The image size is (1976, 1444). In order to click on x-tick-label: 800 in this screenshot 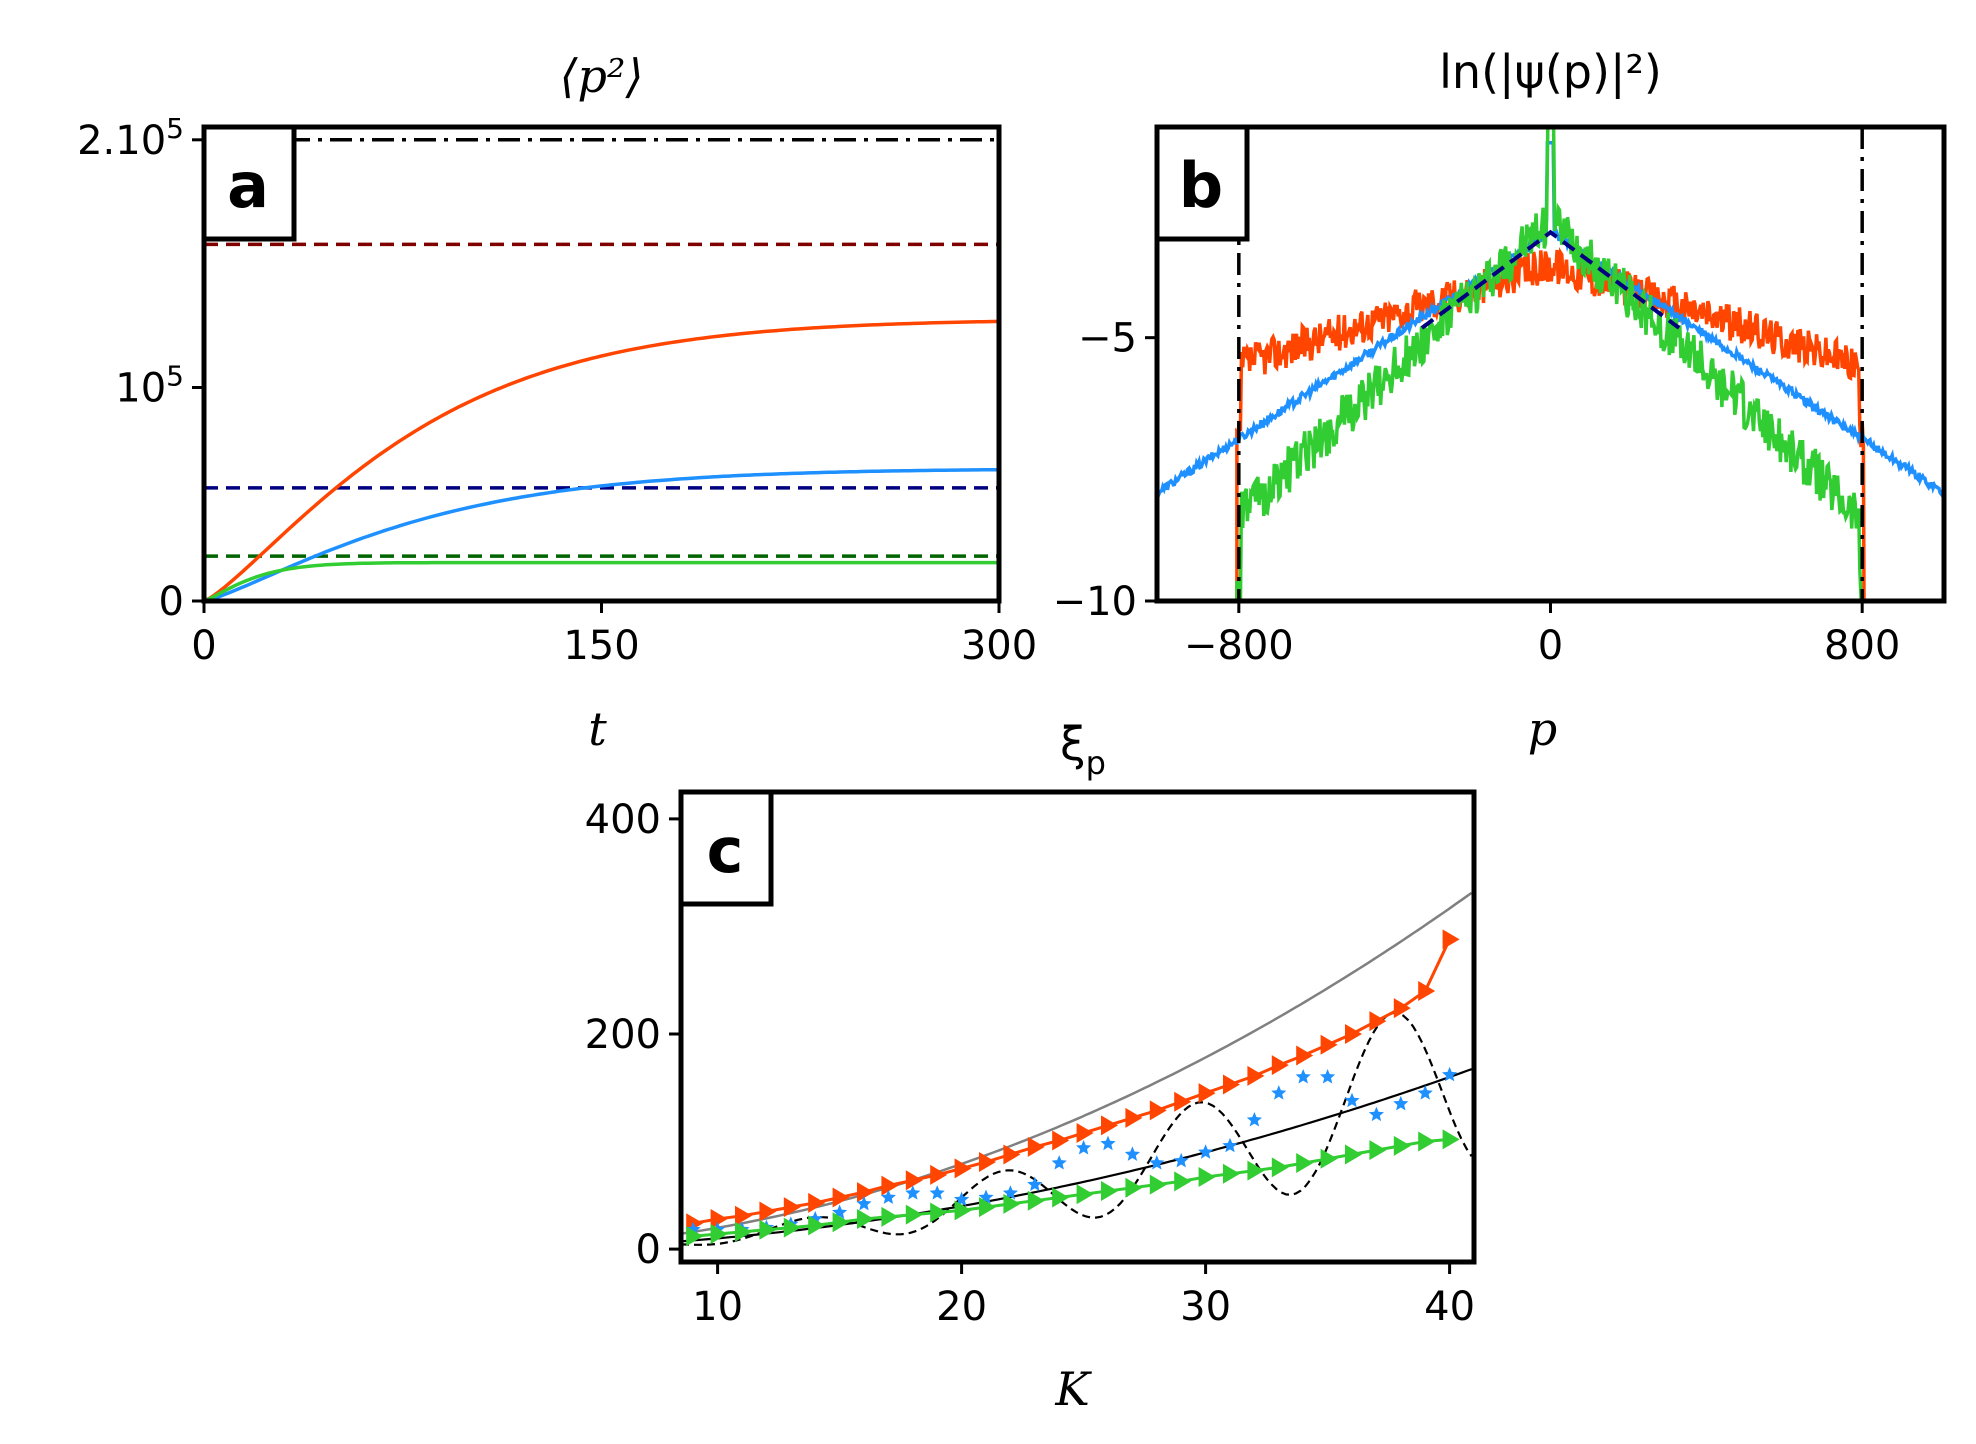, I will do `click(1862, 646)`.